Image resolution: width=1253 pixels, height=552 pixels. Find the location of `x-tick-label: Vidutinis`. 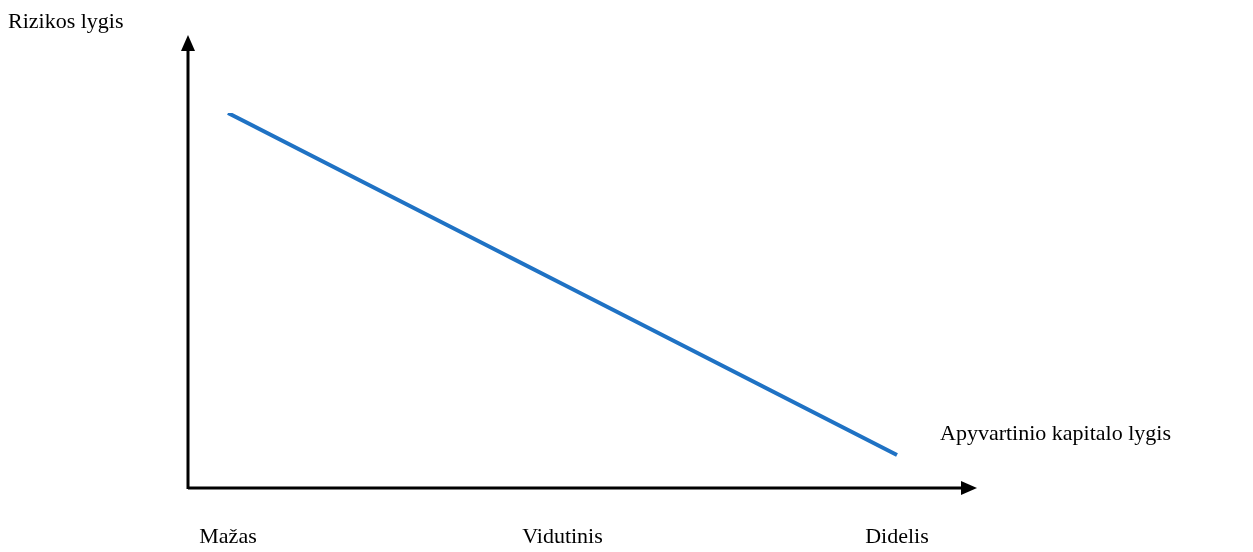

x-tick-label: Vidutinis is located at coordinates (562, 535).